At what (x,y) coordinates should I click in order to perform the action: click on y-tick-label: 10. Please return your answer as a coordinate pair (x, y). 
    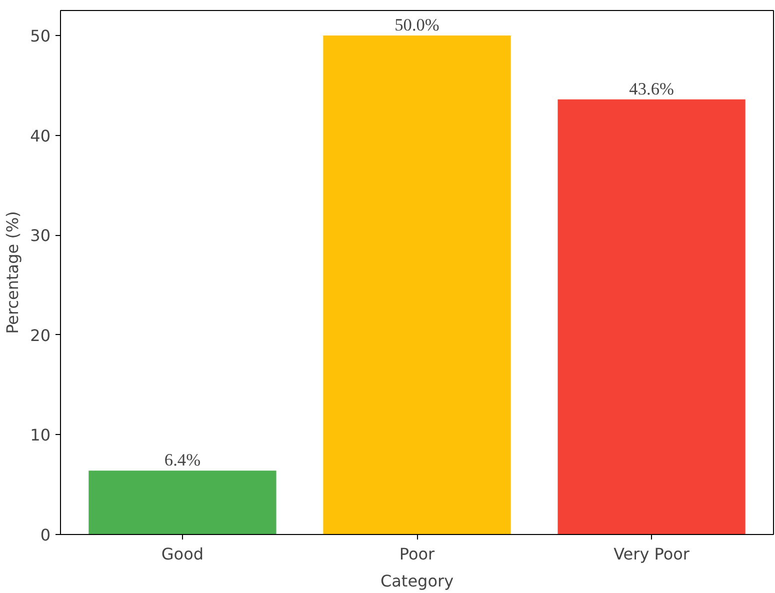
    Looking at the image, I should click on (40, 435).